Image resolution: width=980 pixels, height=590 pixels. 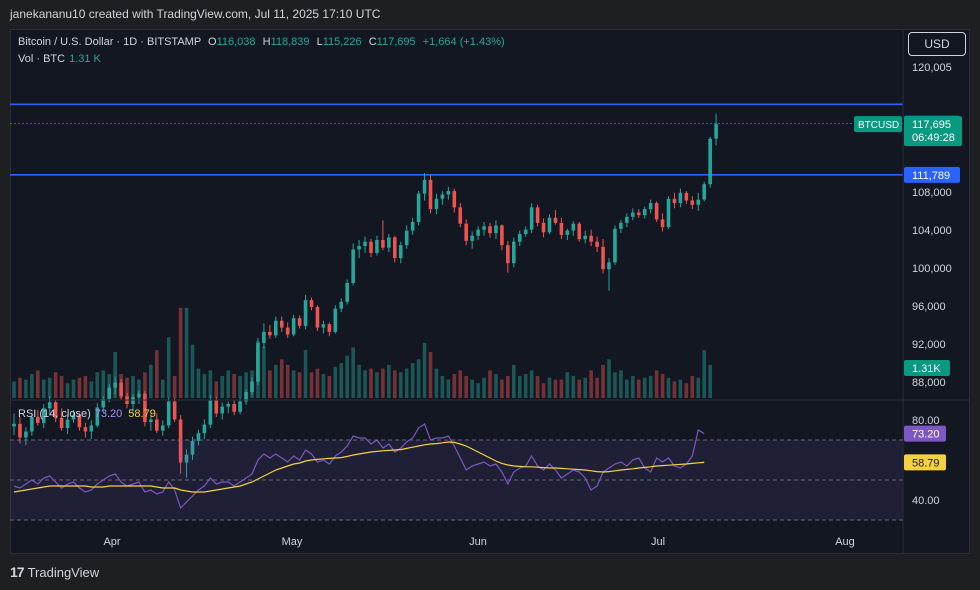 What do you see at coordinates (925, 433) in the screenshot?
I see `rsi-tag` at bounding box center [925, 433].